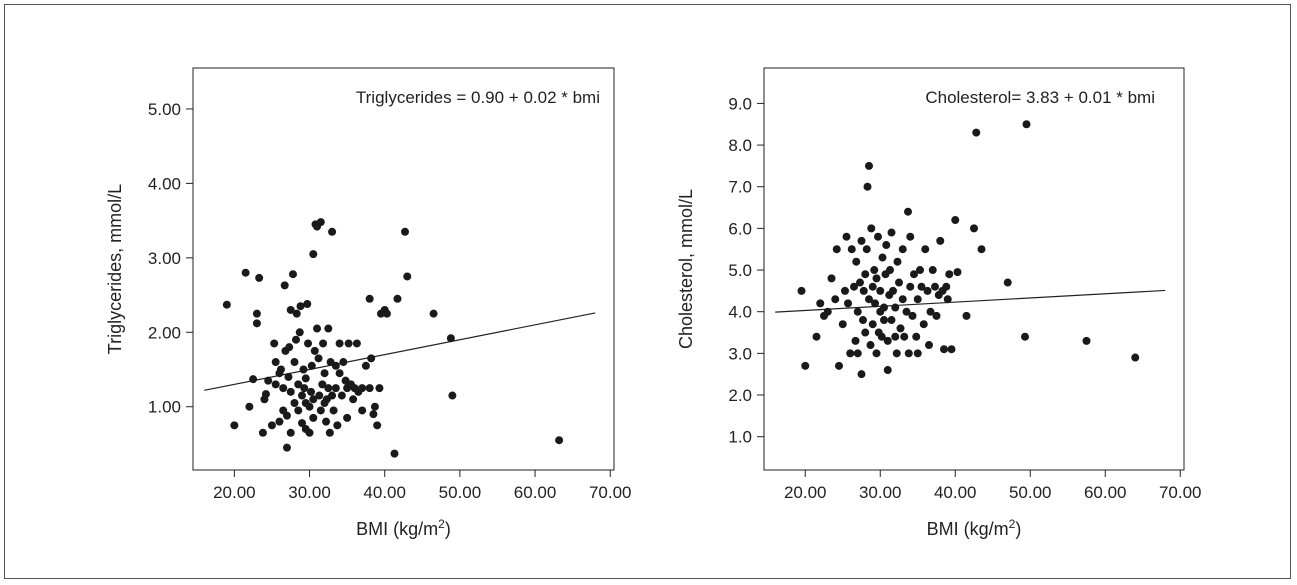 Image resolution: width=1297 pixels, height=585 pixels. What do you see at coordinates (403, 528) in the screenshot?
I see `x-axis-label: BMI (kg/m2)` at bounding box center [403, 528].